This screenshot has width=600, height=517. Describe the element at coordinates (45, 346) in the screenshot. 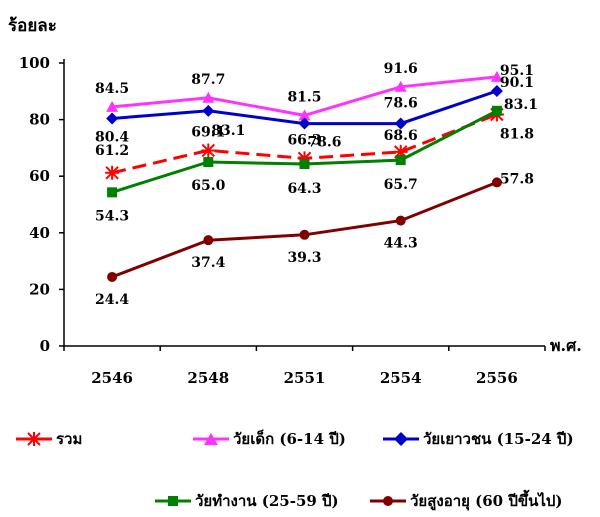

I see `y-tick-label-0: 0` at that location.